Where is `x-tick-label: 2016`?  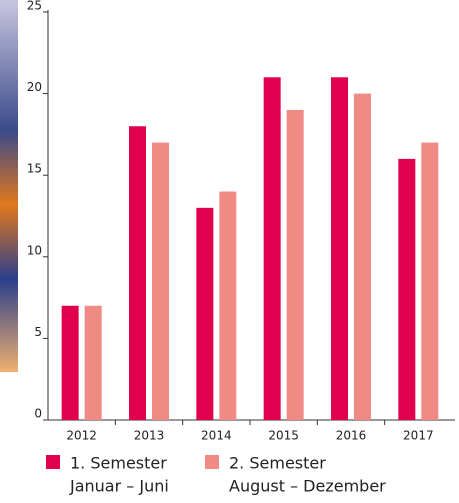
x-tick-label: 2016 is located at coordinates (351, 436).